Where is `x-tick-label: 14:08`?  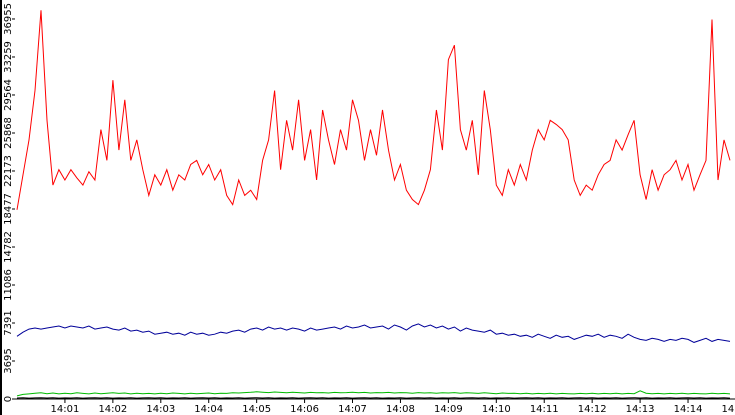
x-tick-label: 14:08 is located at coordinates (400, 409).